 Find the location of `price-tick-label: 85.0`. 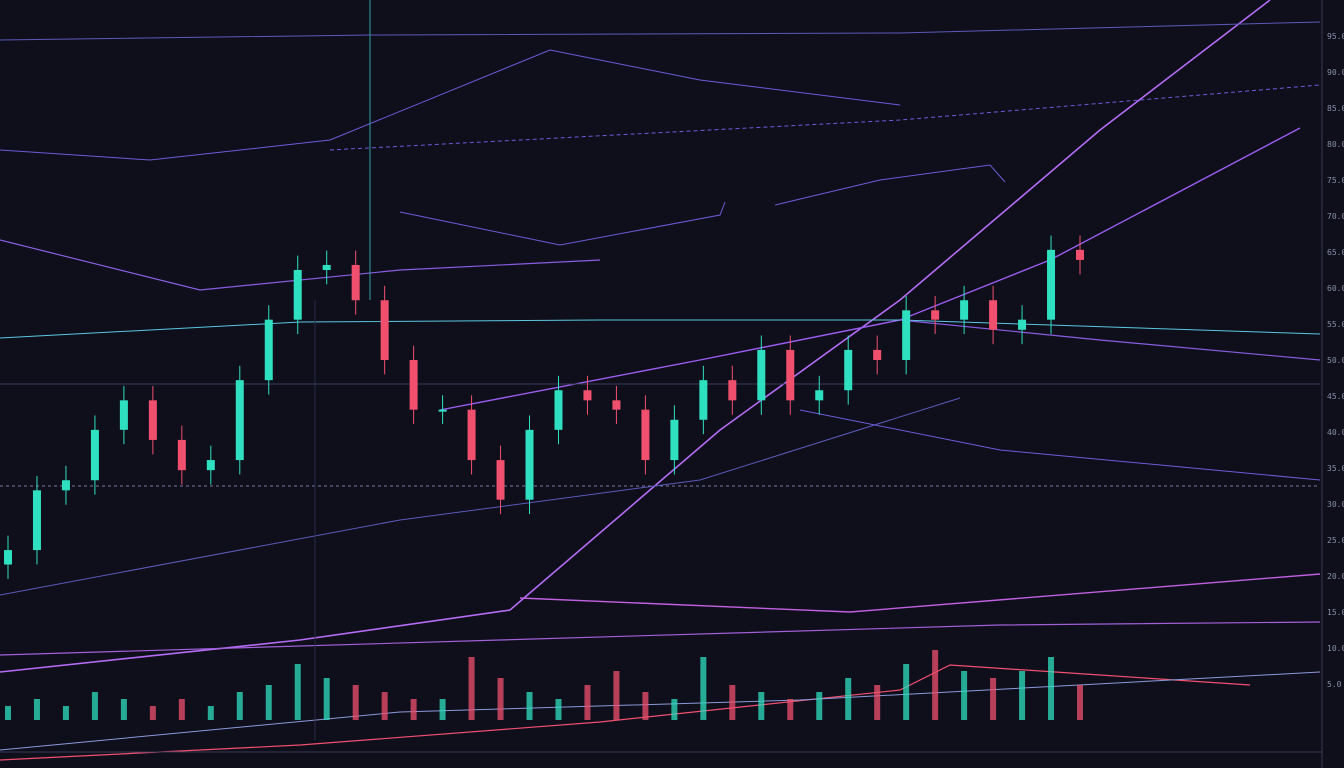

price-tick-label: 85.0 is located at coordinates (1335, 108).